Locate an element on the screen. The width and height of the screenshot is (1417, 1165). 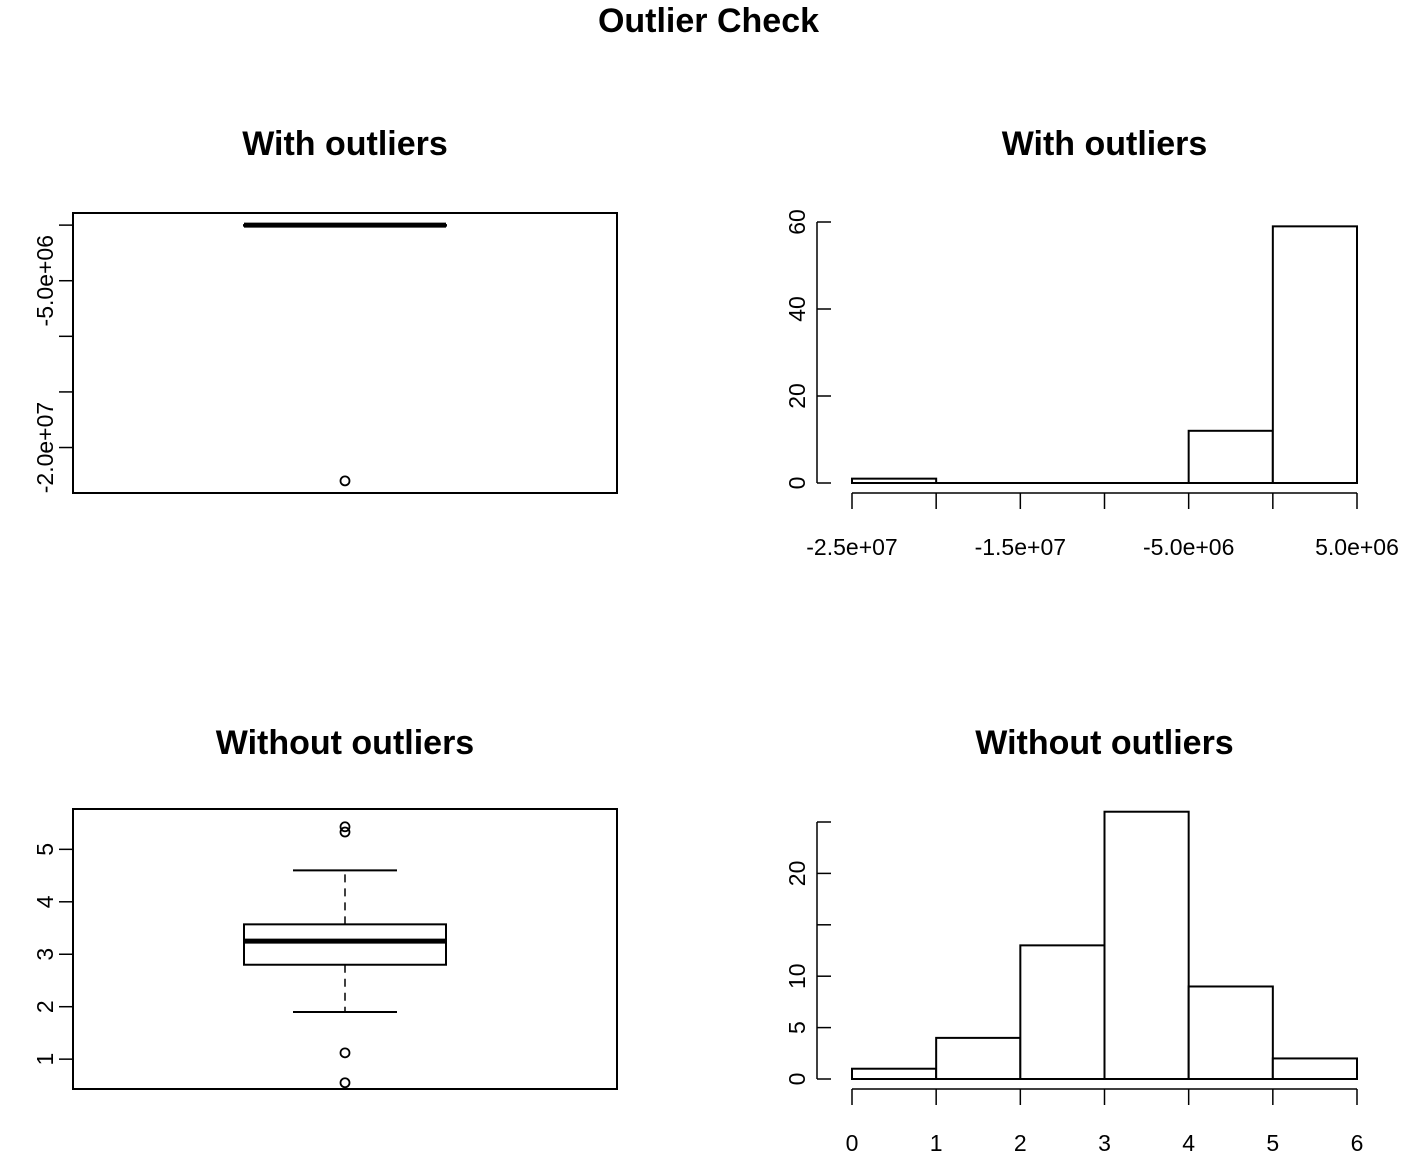
box-body is located at coordinates (345, 944).